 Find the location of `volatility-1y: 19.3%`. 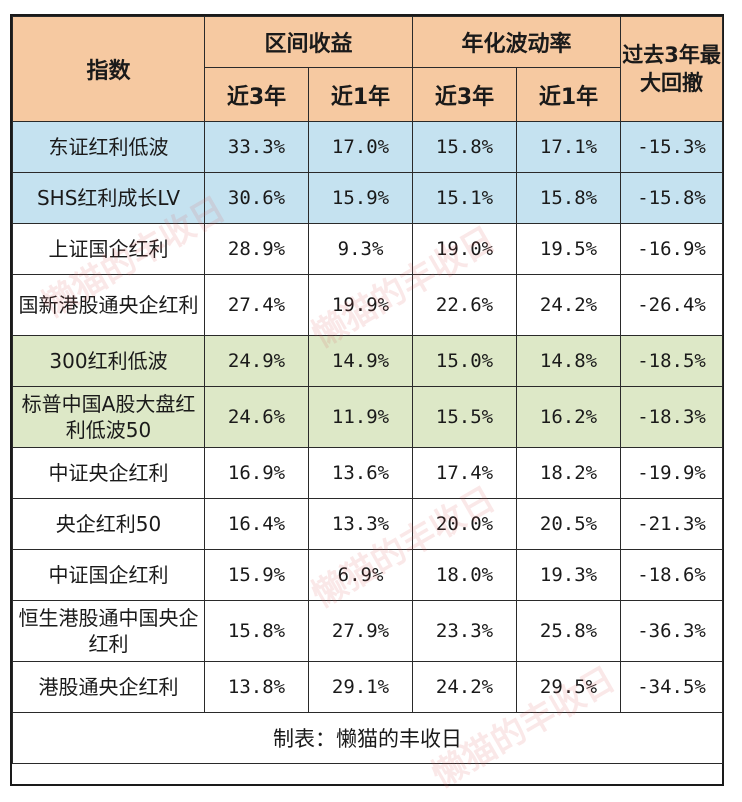

volatility-1y: 19.3% is located at coordinates (569, 575).